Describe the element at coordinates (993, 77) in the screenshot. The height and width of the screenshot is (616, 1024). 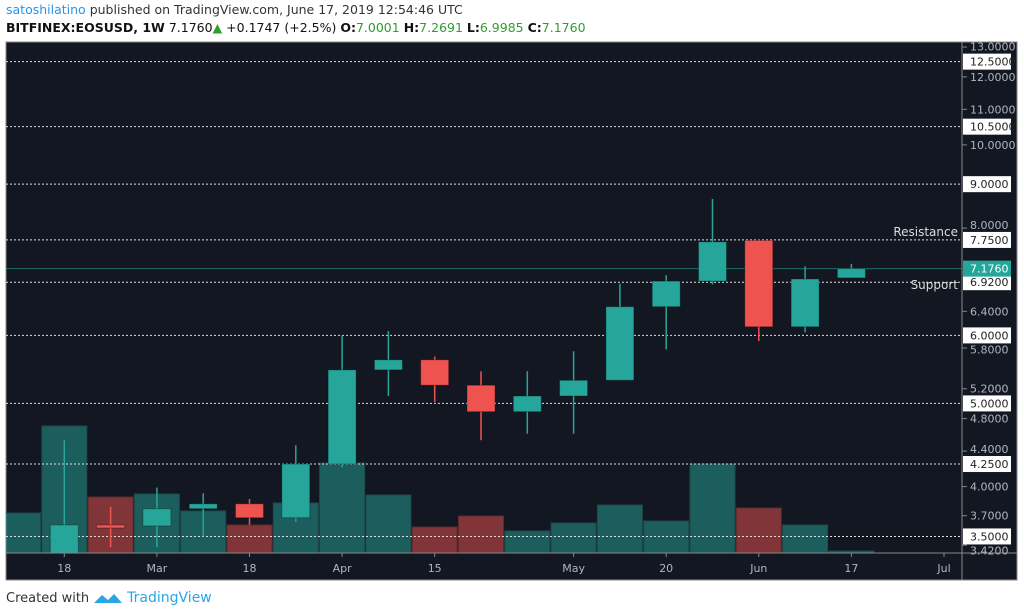
I see `price-tick-label: 12.0000` at that location.